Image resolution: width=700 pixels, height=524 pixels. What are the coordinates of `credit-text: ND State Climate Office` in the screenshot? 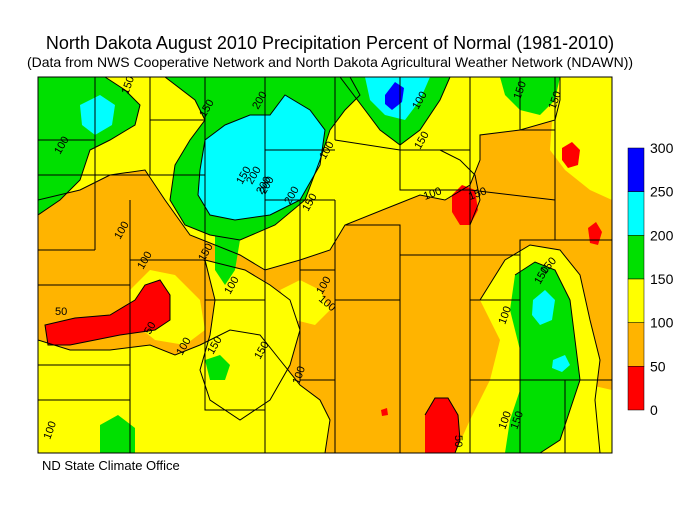 It's located at (111, 465).